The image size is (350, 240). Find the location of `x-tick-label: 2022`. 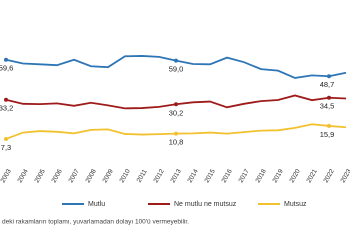

x-tick-label: 2022 is located at coordinates (329, 176).